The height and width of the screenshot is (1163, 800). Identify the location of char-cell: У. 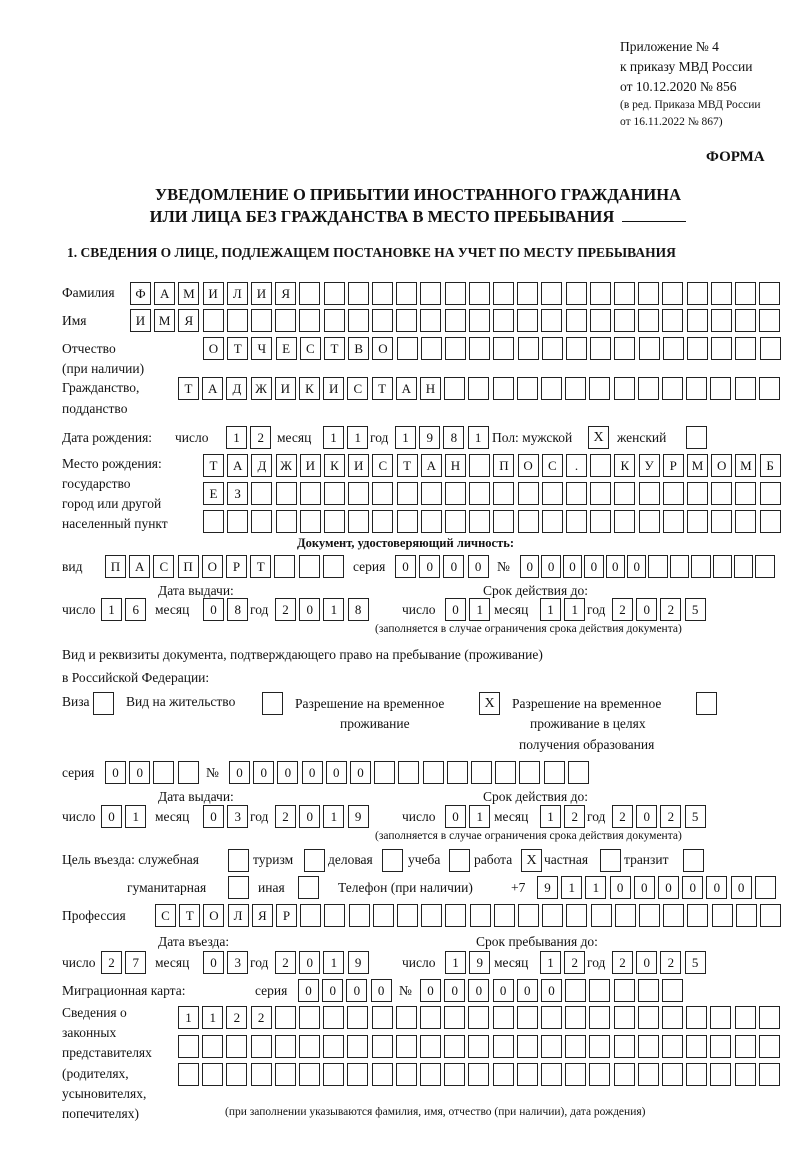
(649, 465).